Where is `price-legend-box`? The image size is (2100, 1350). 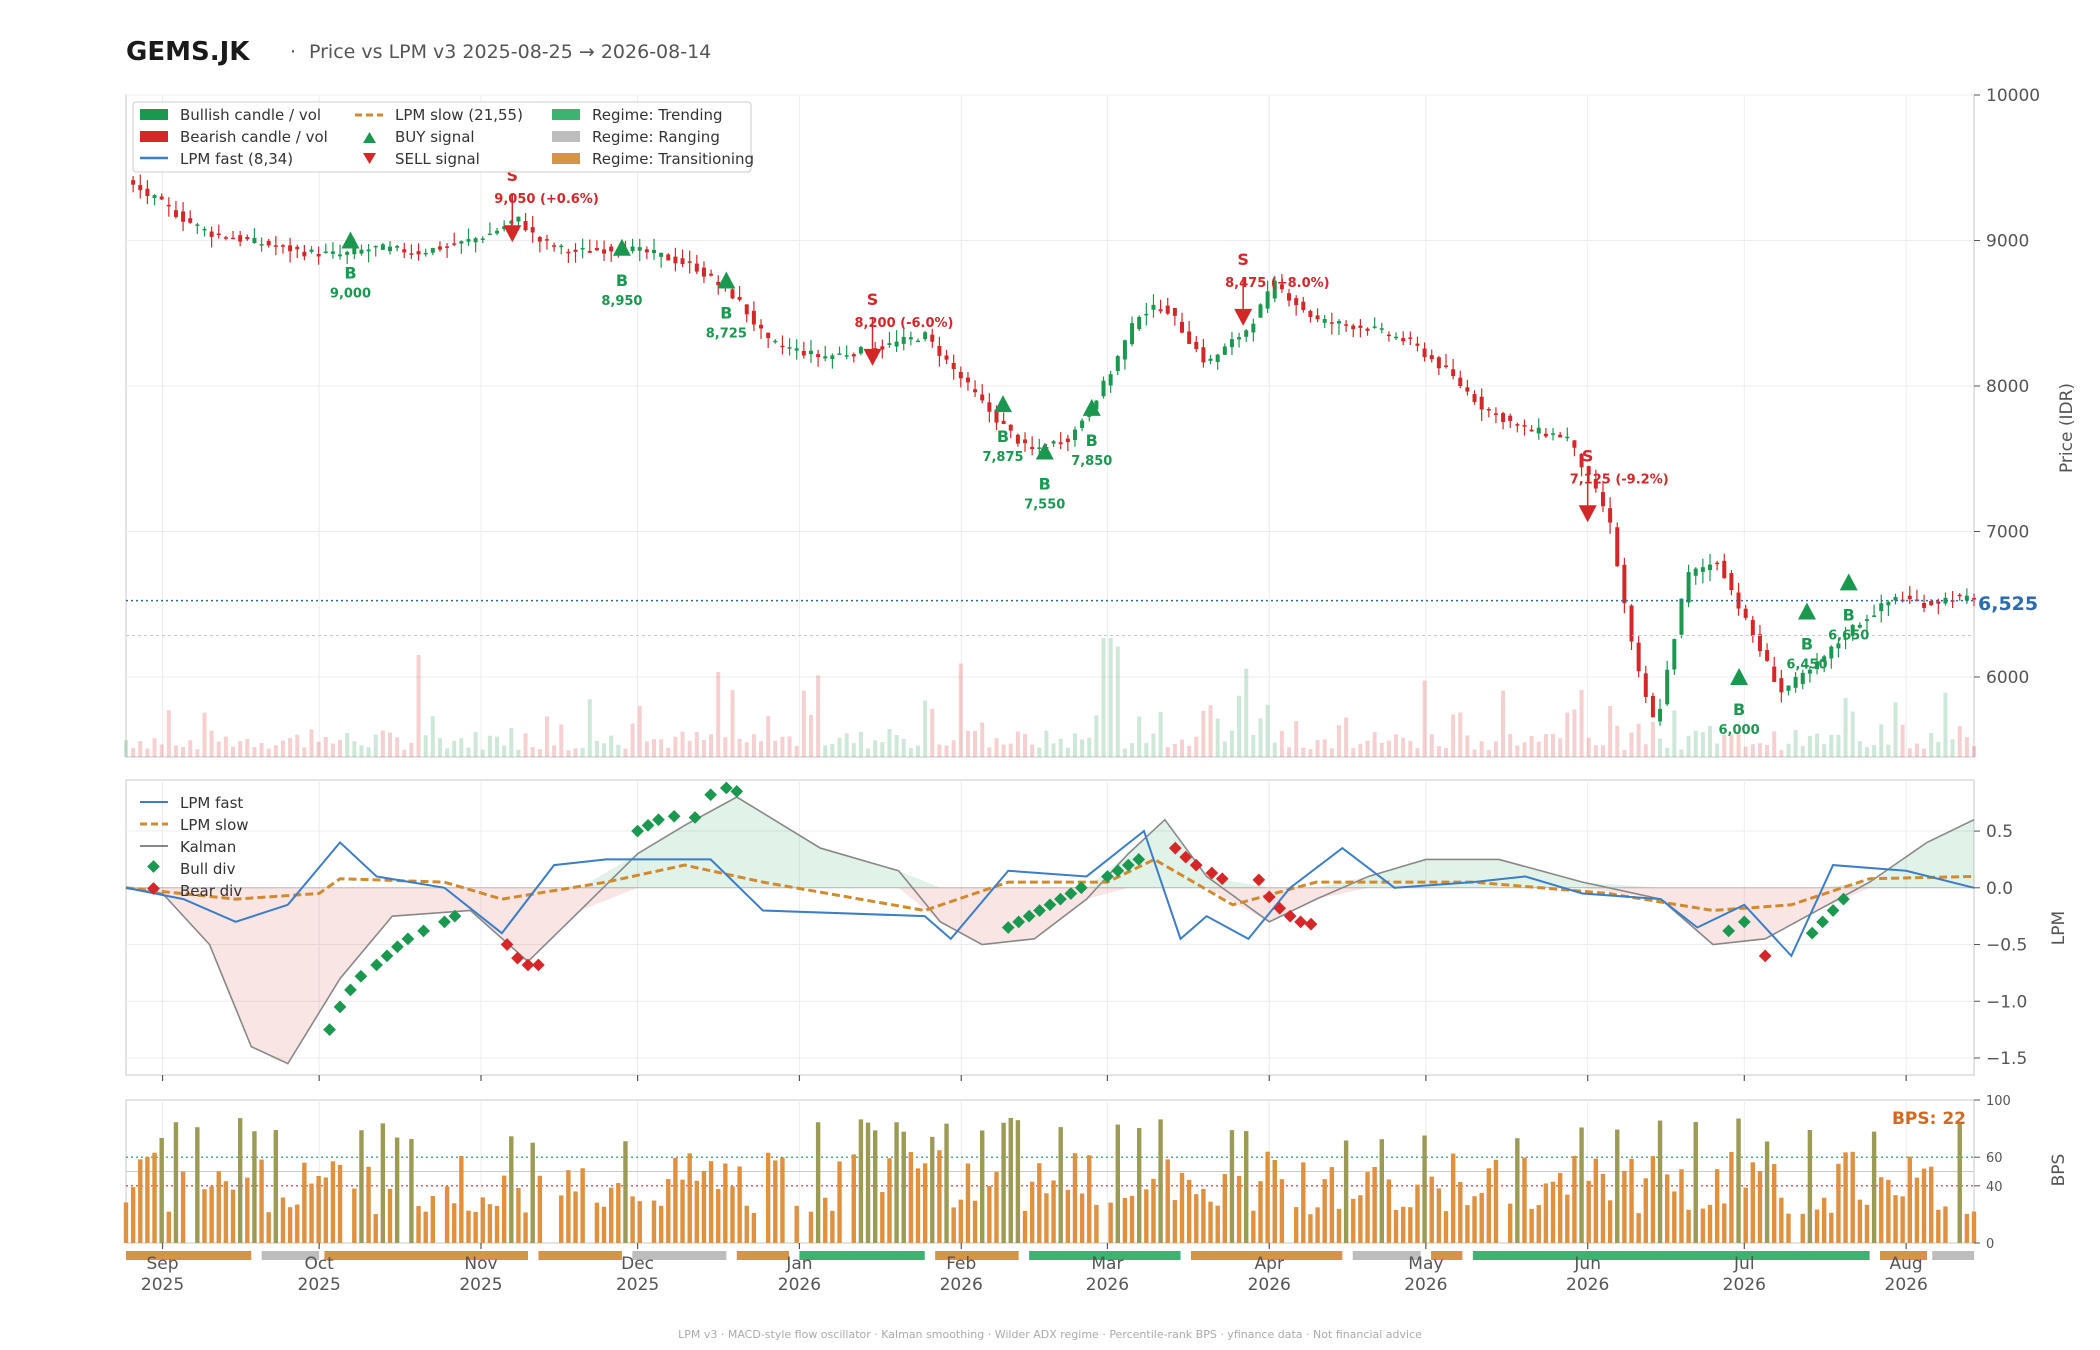
price-legend-box is located at coordinates (442, 137).